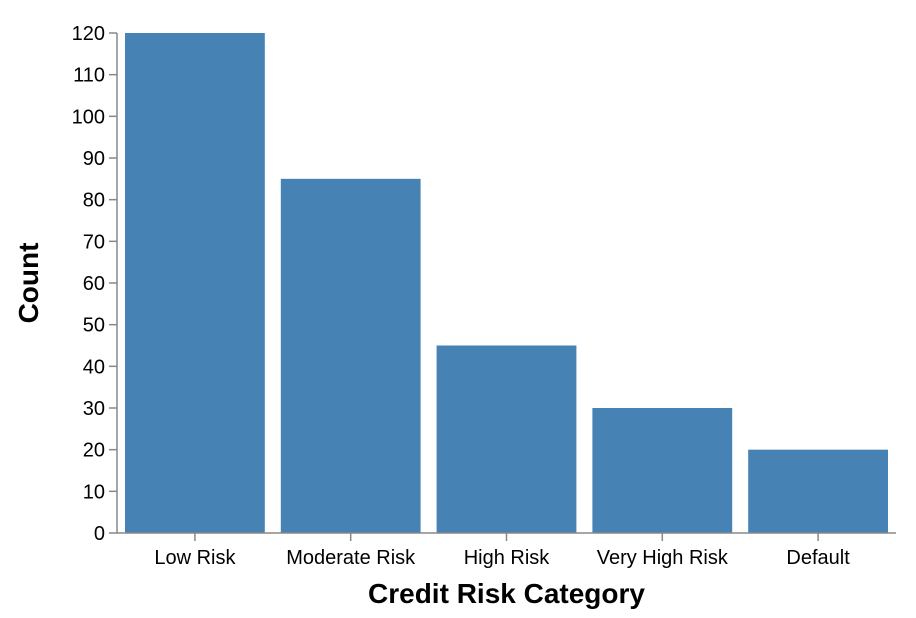 This screenshot has height=618, width=916. I want to click on x-tick-label: High Risk, so click(507, 558).